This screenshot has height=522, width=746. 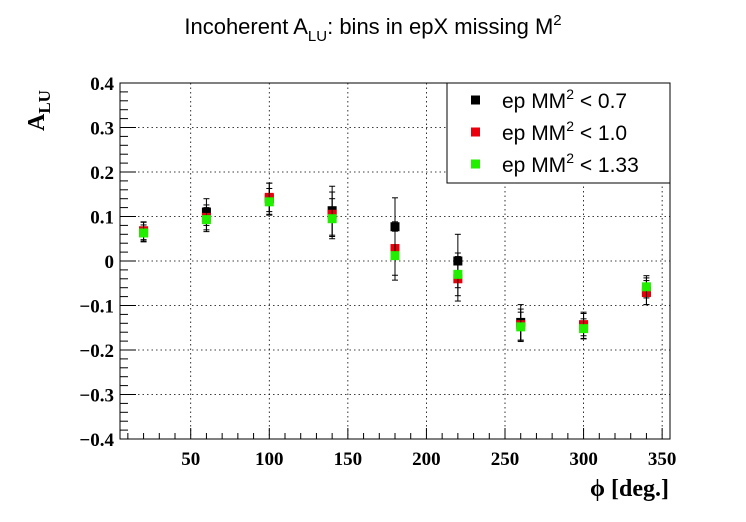 What do you see at coordinates (39, 110) in the screenshot?
I see `y-axis-label: ALU` at bounding box center [39, 110].